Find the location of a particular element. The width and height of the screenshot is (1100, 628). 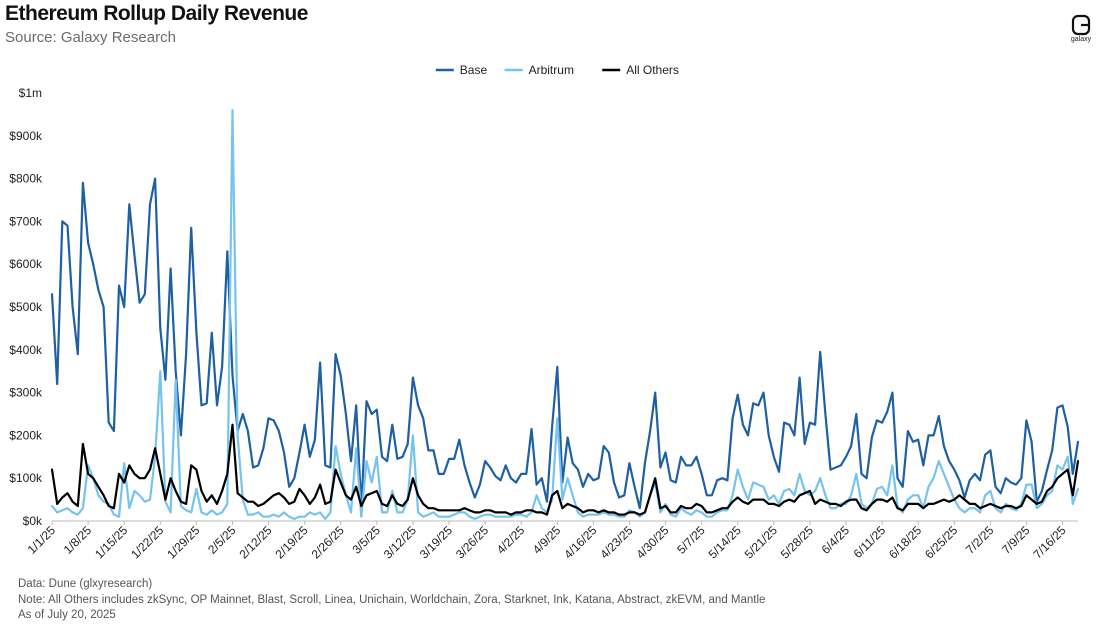

x-tick-label: 2/12/25 is located at coordinates (255, 542).